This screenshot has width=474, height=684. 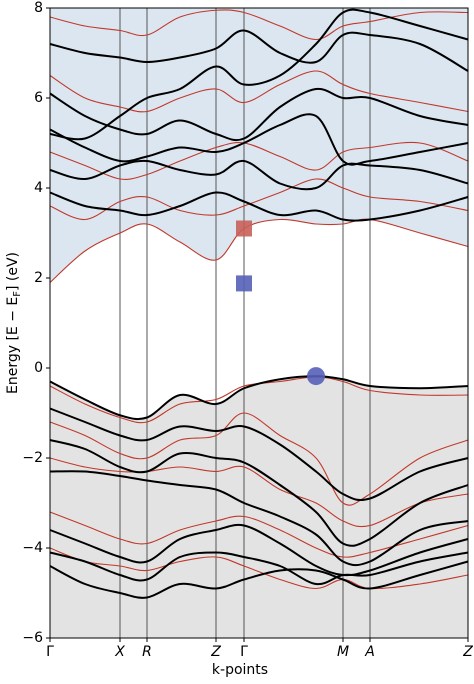 I want to click on y-tick-label: −4, so click(x=32, y=548).